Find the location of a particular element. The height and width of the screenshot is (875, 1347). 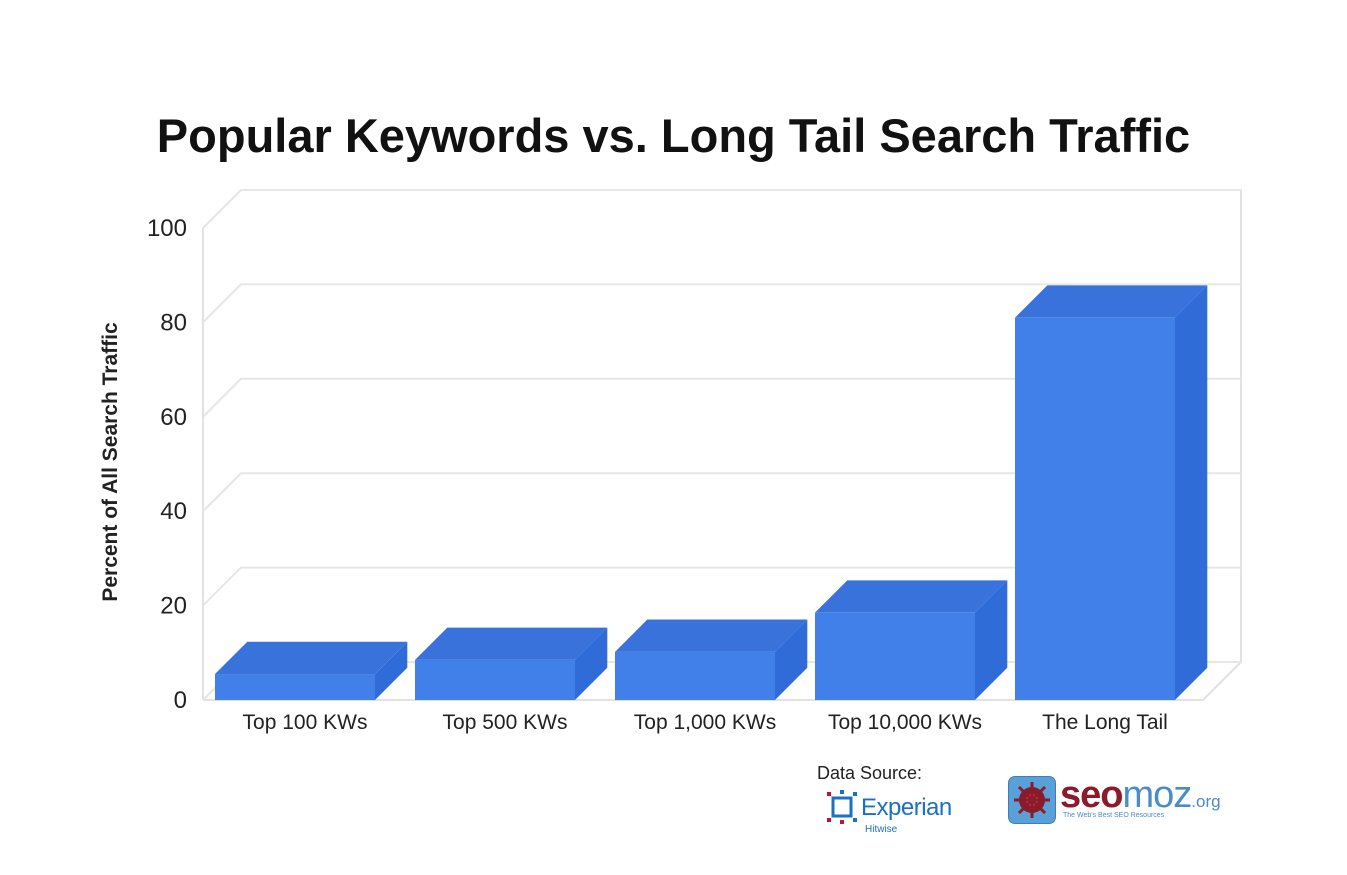

seomoz-seo: seo is located at coordinates (1091, 795).